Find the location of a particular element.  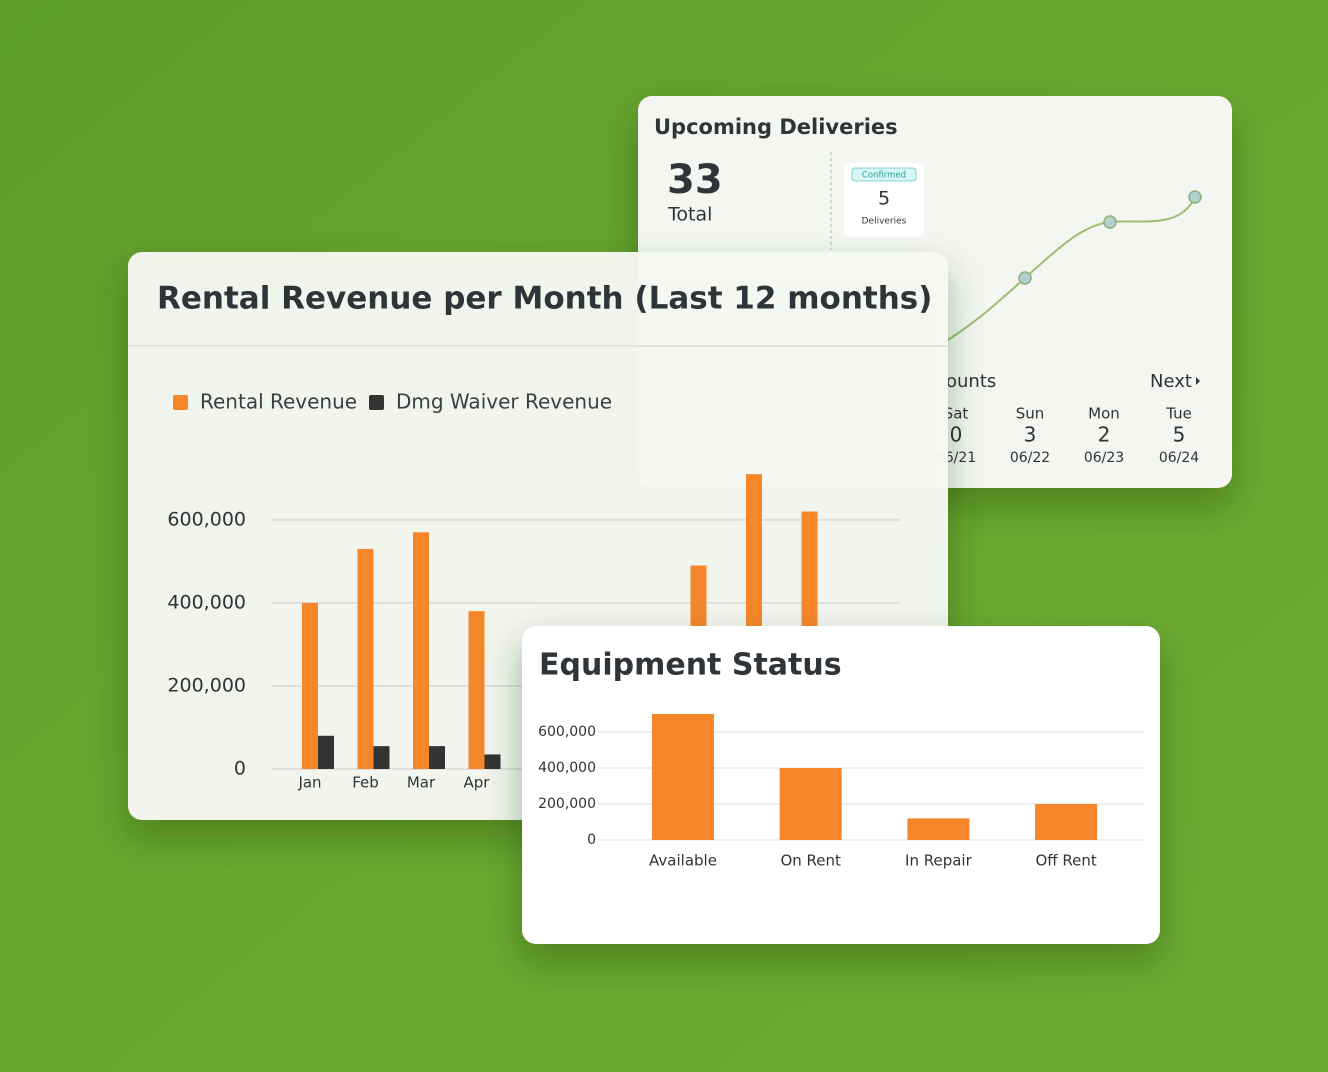

x-tick-label: Mar is located at coordinates (421, 783).